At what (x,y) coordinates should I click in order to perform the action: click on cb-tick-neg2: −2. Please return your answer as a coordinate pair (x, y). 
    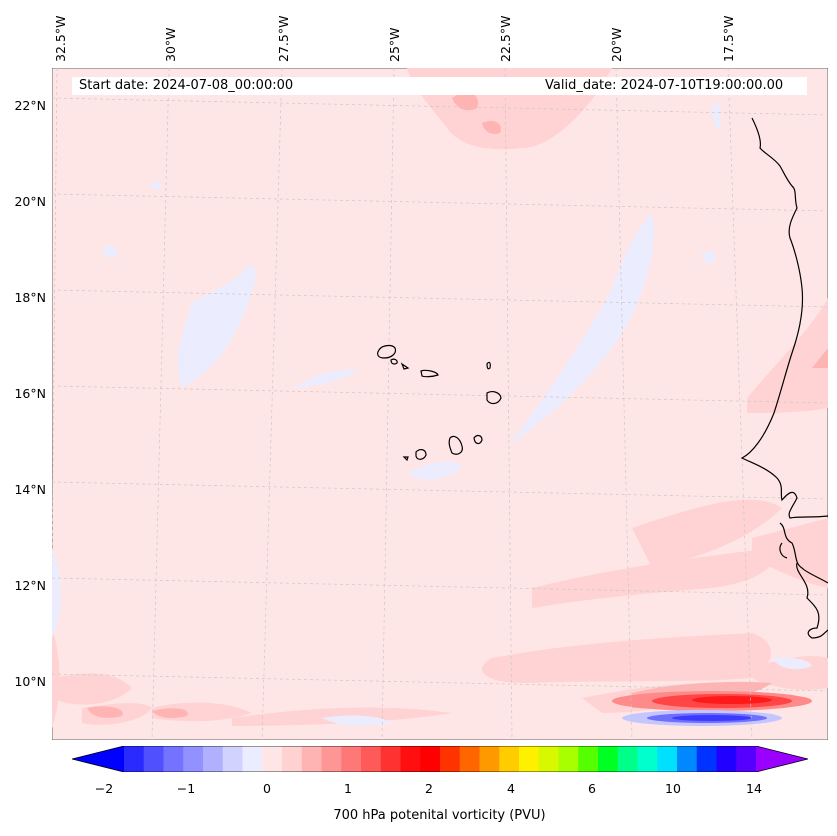
    Looking at the image, I should click on (104, 788).